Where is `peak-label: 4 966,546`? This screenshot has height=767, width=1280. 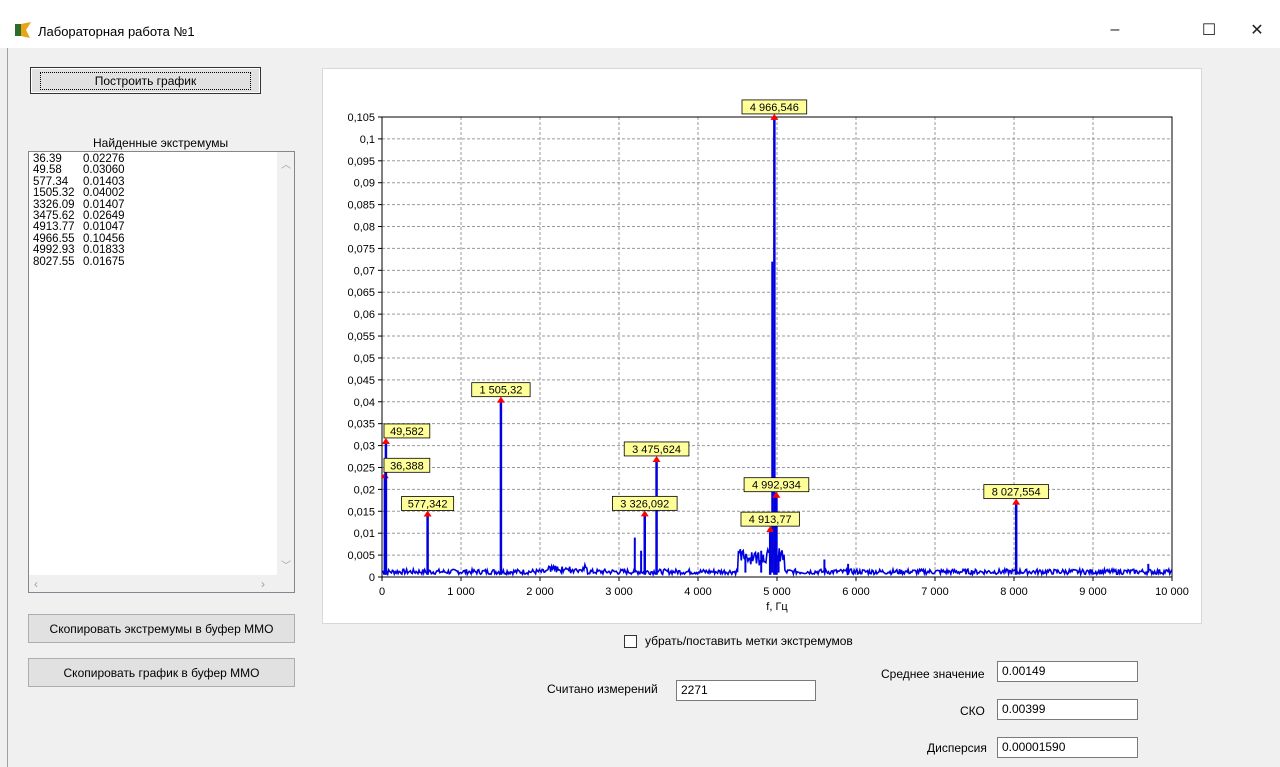 peak-label: 4 966,546 is located at coordinates (774, 108).